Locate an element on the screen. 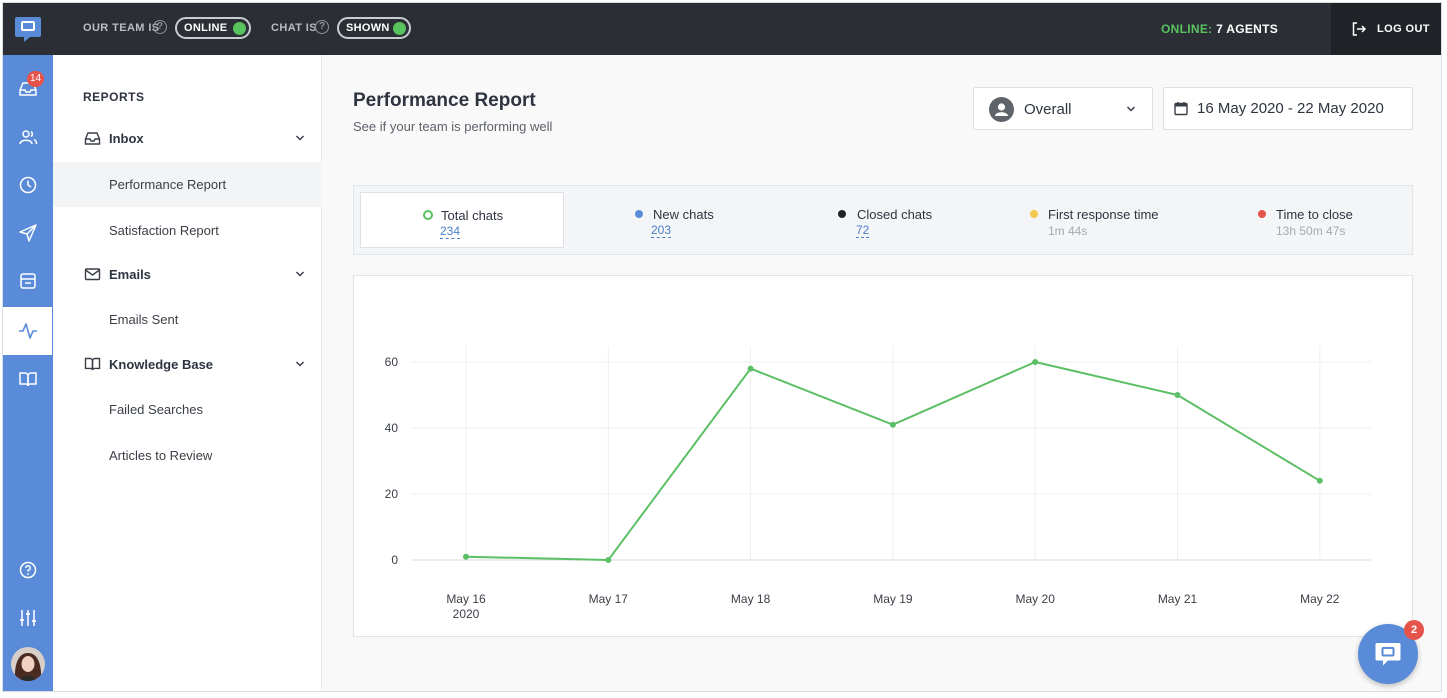  online-value: 7 AGENTS is located at coordinates (1247, 29).